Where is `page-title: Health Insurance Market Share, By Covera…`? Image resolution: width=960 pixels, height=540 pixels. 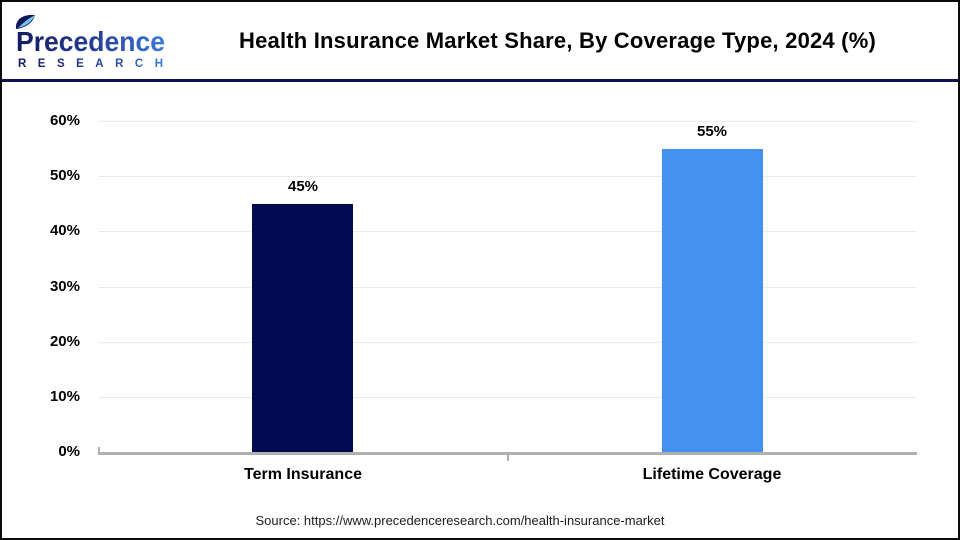 page-title: Health Insurance Market Share, By Covera… is located at coordinates (557, 40).